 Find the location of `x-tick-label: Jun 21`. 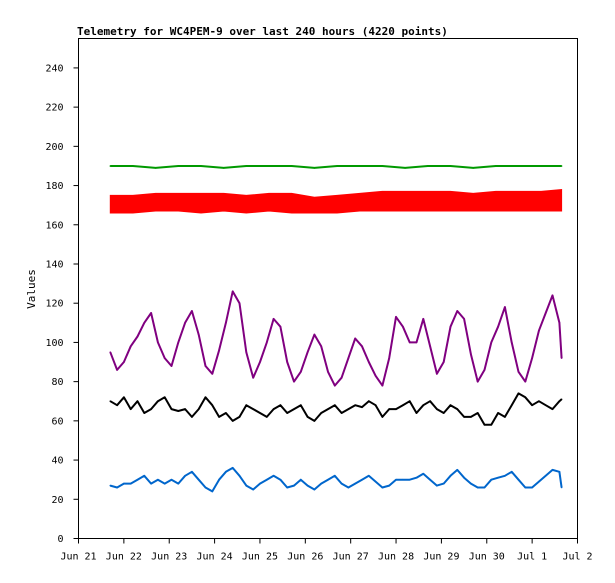

x-tick-label: Jun 21 is located at coordinates (78, 557).